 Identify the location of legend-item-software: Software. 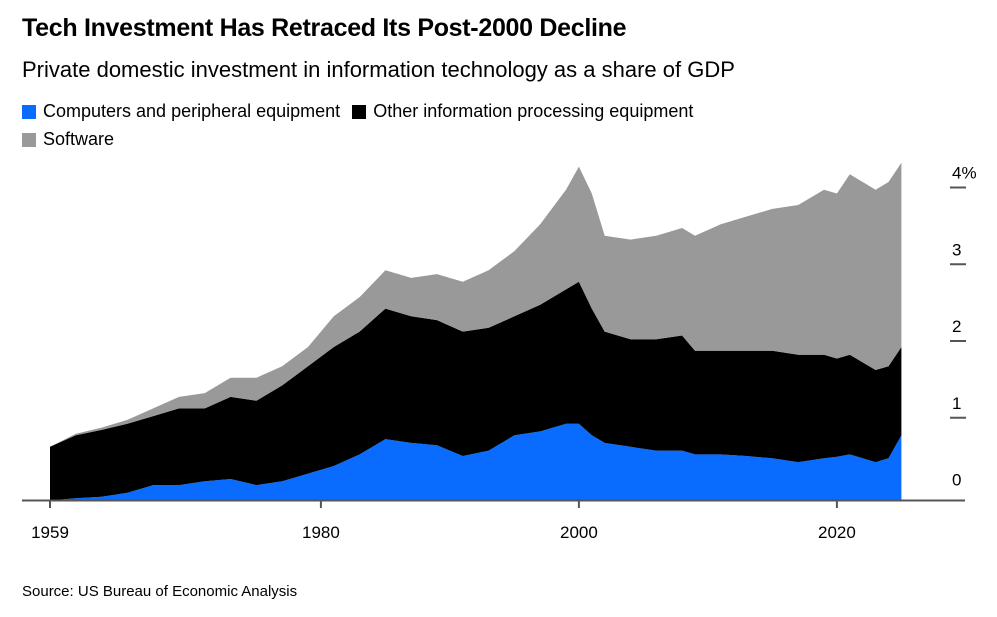
(68, 139).